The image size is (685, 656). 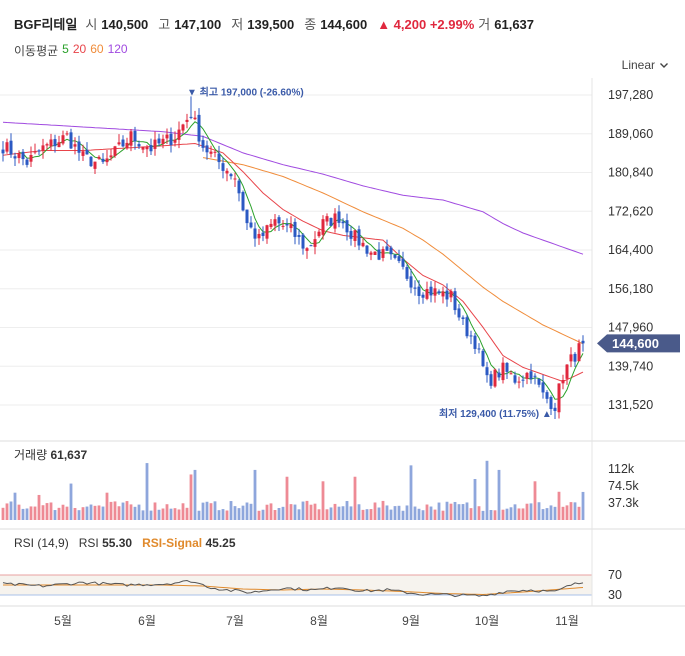 I want to click on price-tick-label: 147,960, so click(x=630, y=328).